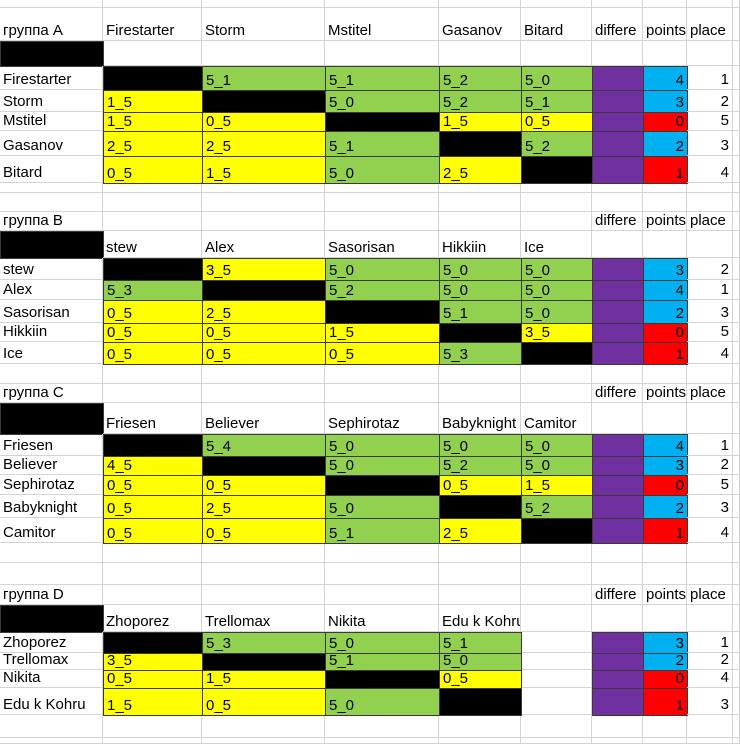  I want to click on place-cell: 2, so click(710, 269).